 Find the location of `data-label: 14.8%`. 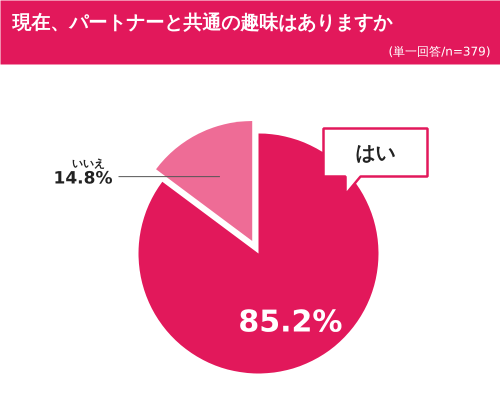

data-label: 14.8% is located at coordinates (83, 178).